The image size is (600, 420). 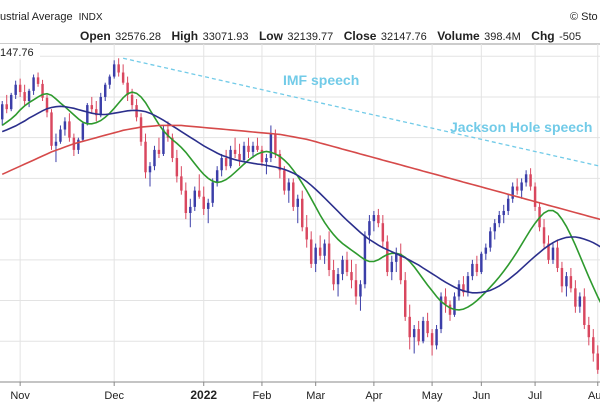 I want to click on x-tick-label: Apr, so click(x=373, y=396).